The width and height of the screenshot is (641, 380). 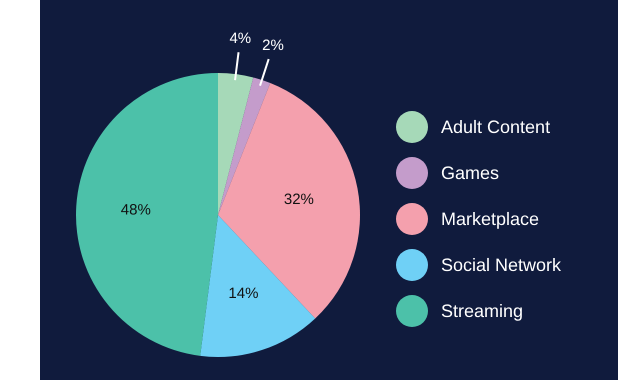 What do you see at coordinates (135, 209) in the screenshot?
I see `data-label: 48%` at bounding box center [135, 209].